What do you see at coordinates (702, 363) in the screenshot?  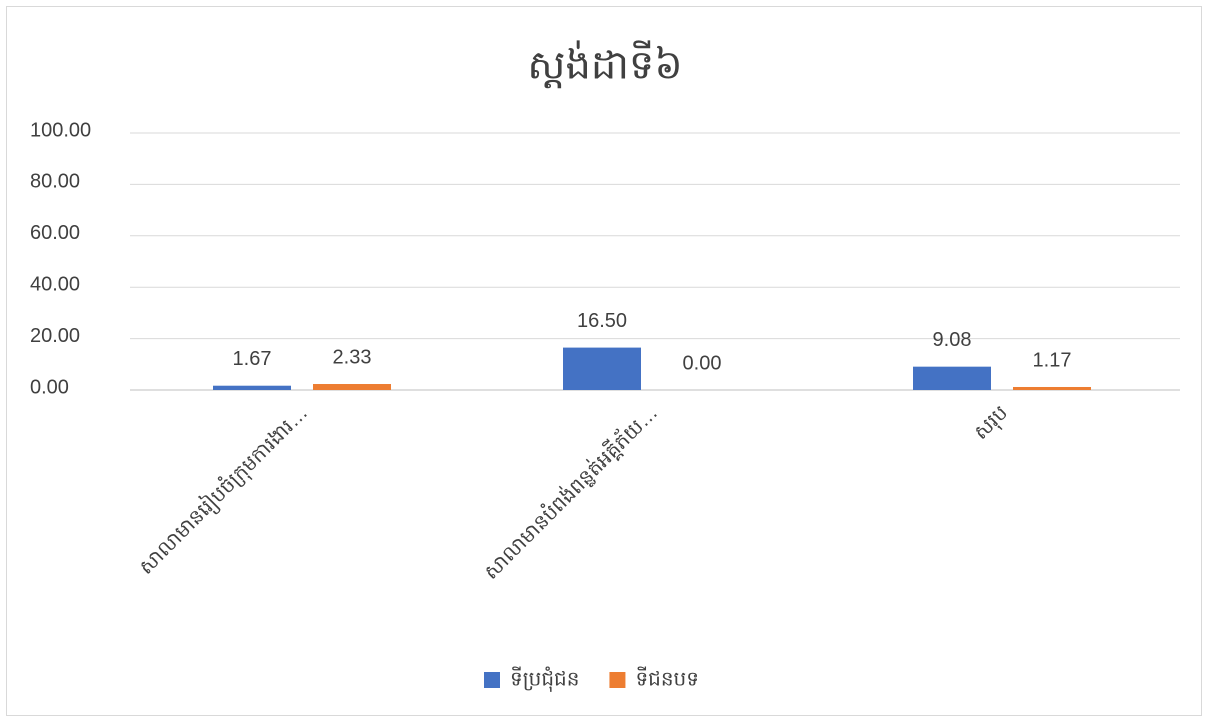 I see `data-label: 0.00` at bounding box center [702, 363].